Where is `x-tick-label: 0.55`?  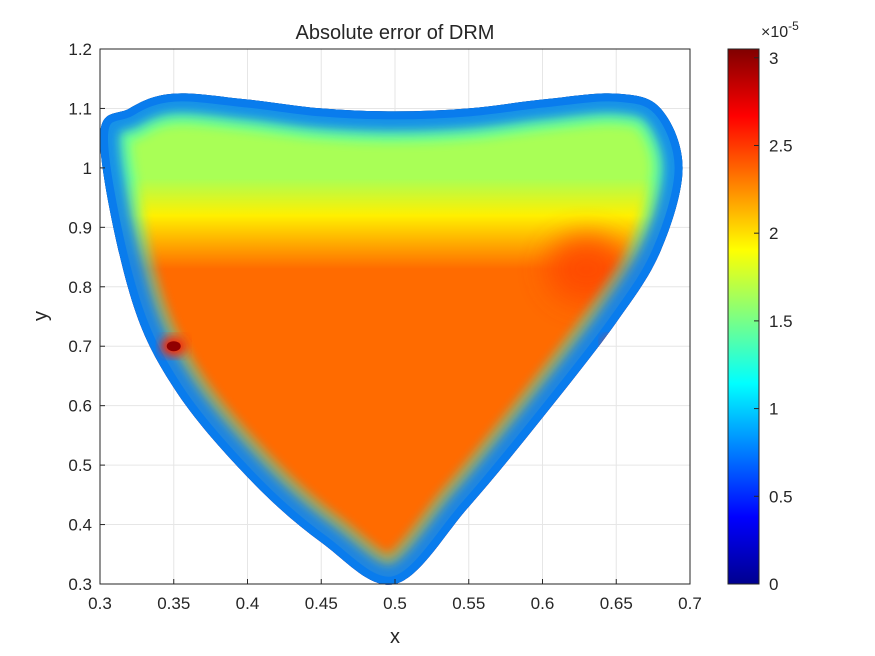
x-tick-label: 0.55 is located at coordinates (468, 603).